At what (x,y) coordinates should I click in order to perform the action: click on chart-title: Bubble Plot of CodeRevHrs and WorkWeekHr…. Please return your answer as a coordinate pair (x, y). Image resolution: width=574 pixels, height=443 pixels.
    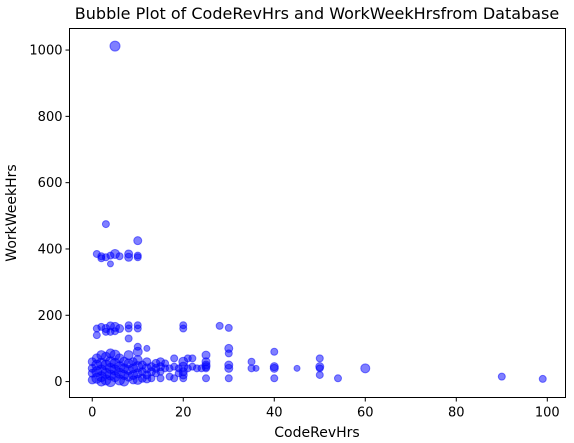
    Looking at the image, I should click on (317, 13).